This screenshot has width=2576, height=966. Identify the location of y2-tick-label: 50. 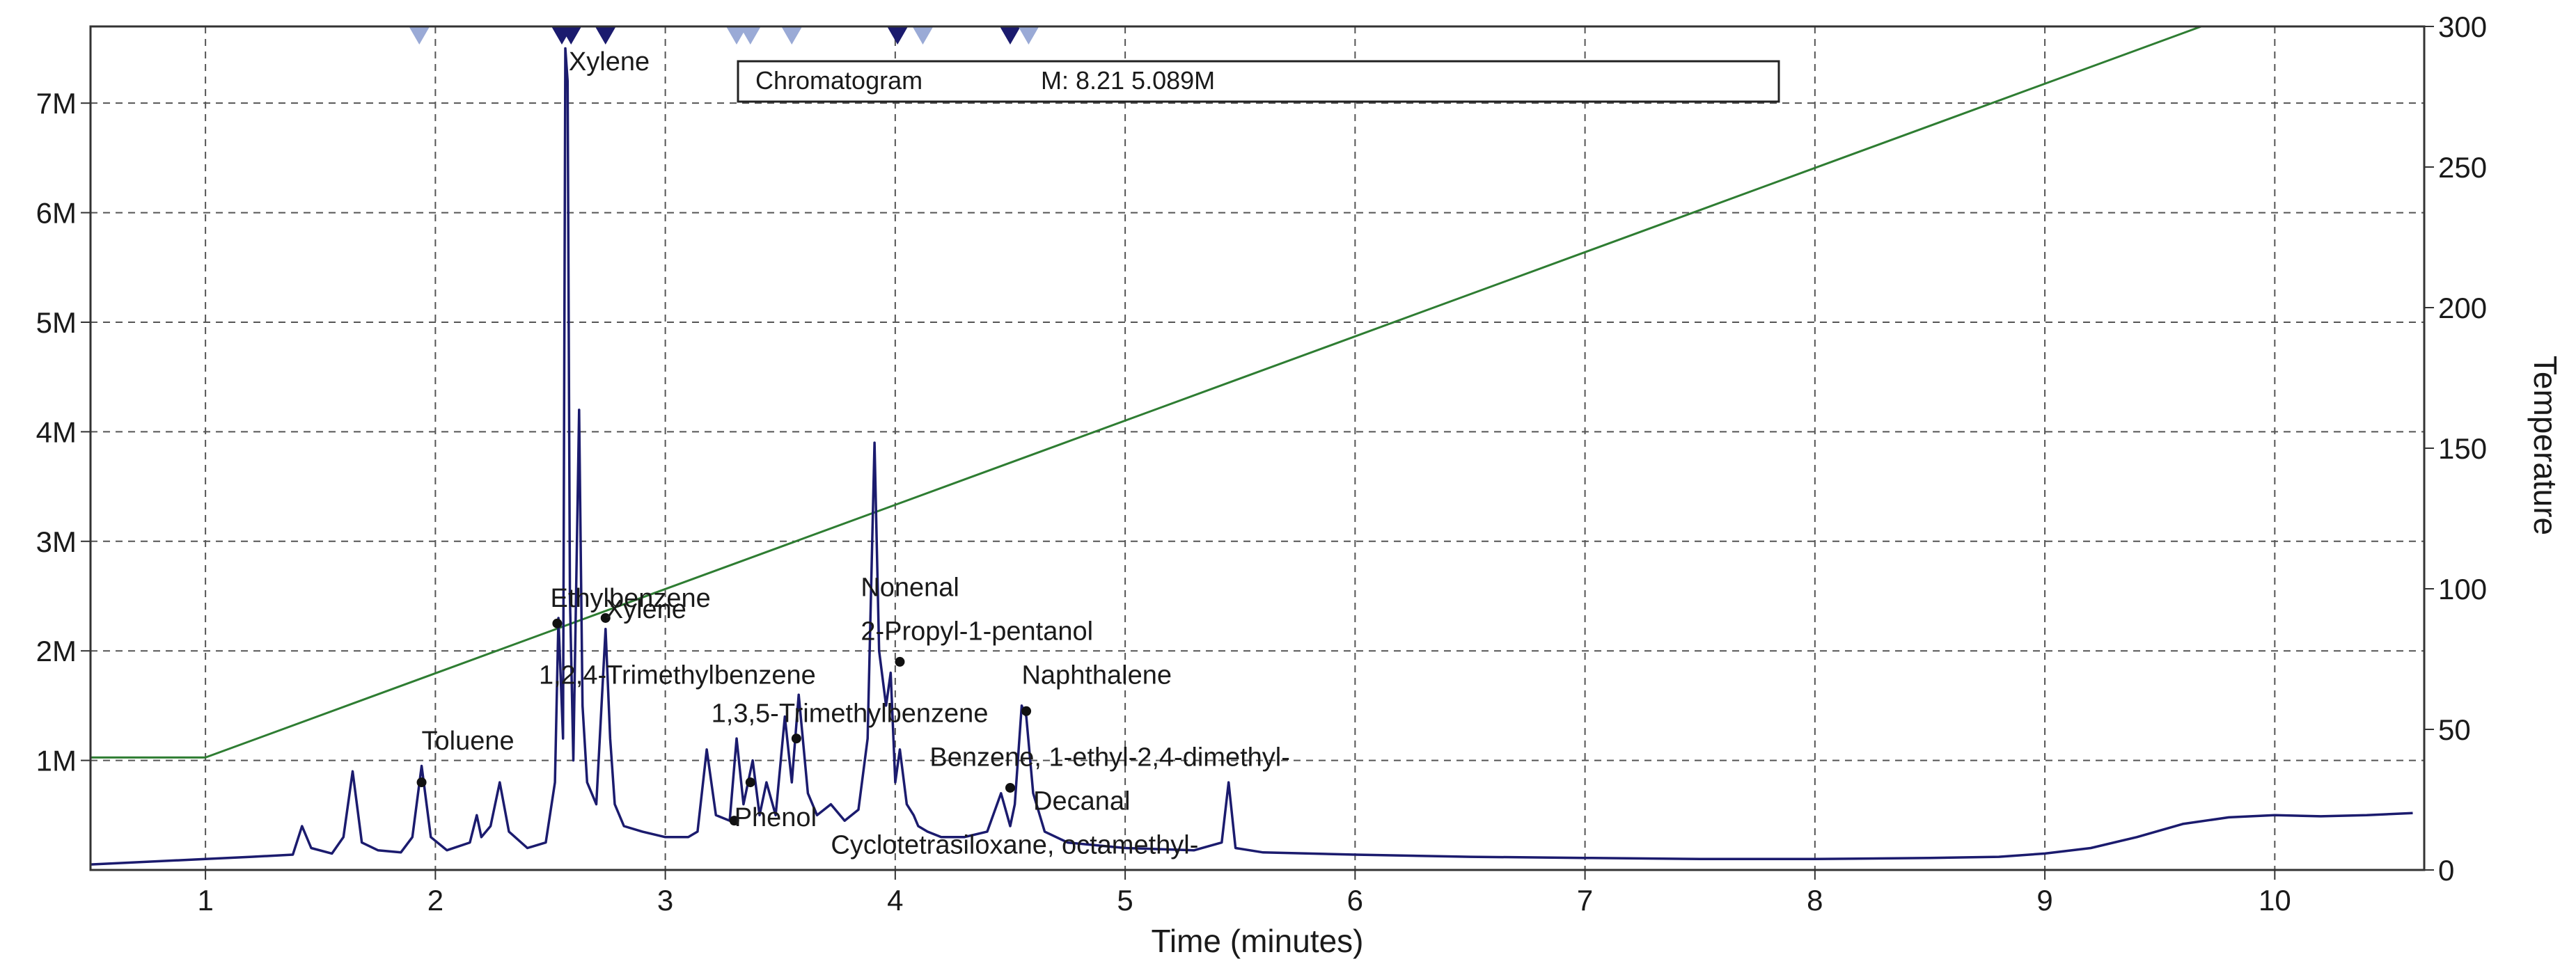
(2454, 729).